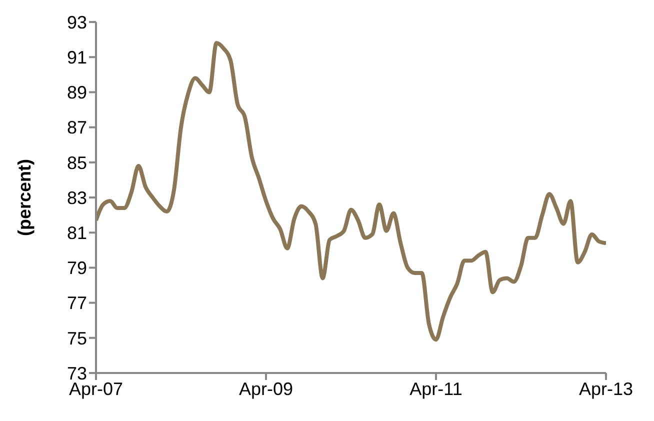 The width and height of the screenshot is (654, 421). I want to click on y-tick-label: 77, so click(76, 303).